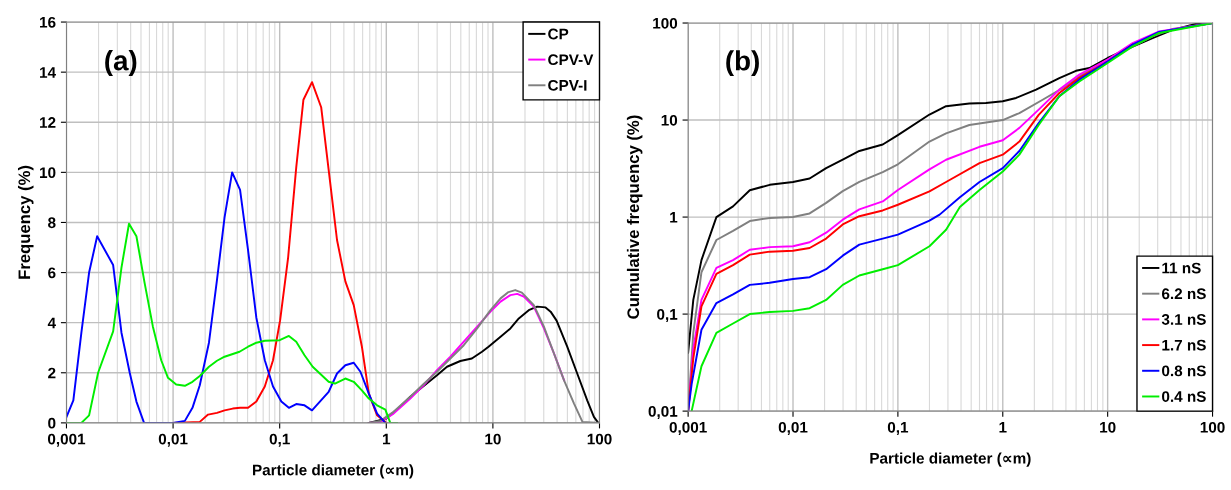 This screenshot has height=490, width=1231. I want to click on y-tick-label: 1, so click(674, 217).